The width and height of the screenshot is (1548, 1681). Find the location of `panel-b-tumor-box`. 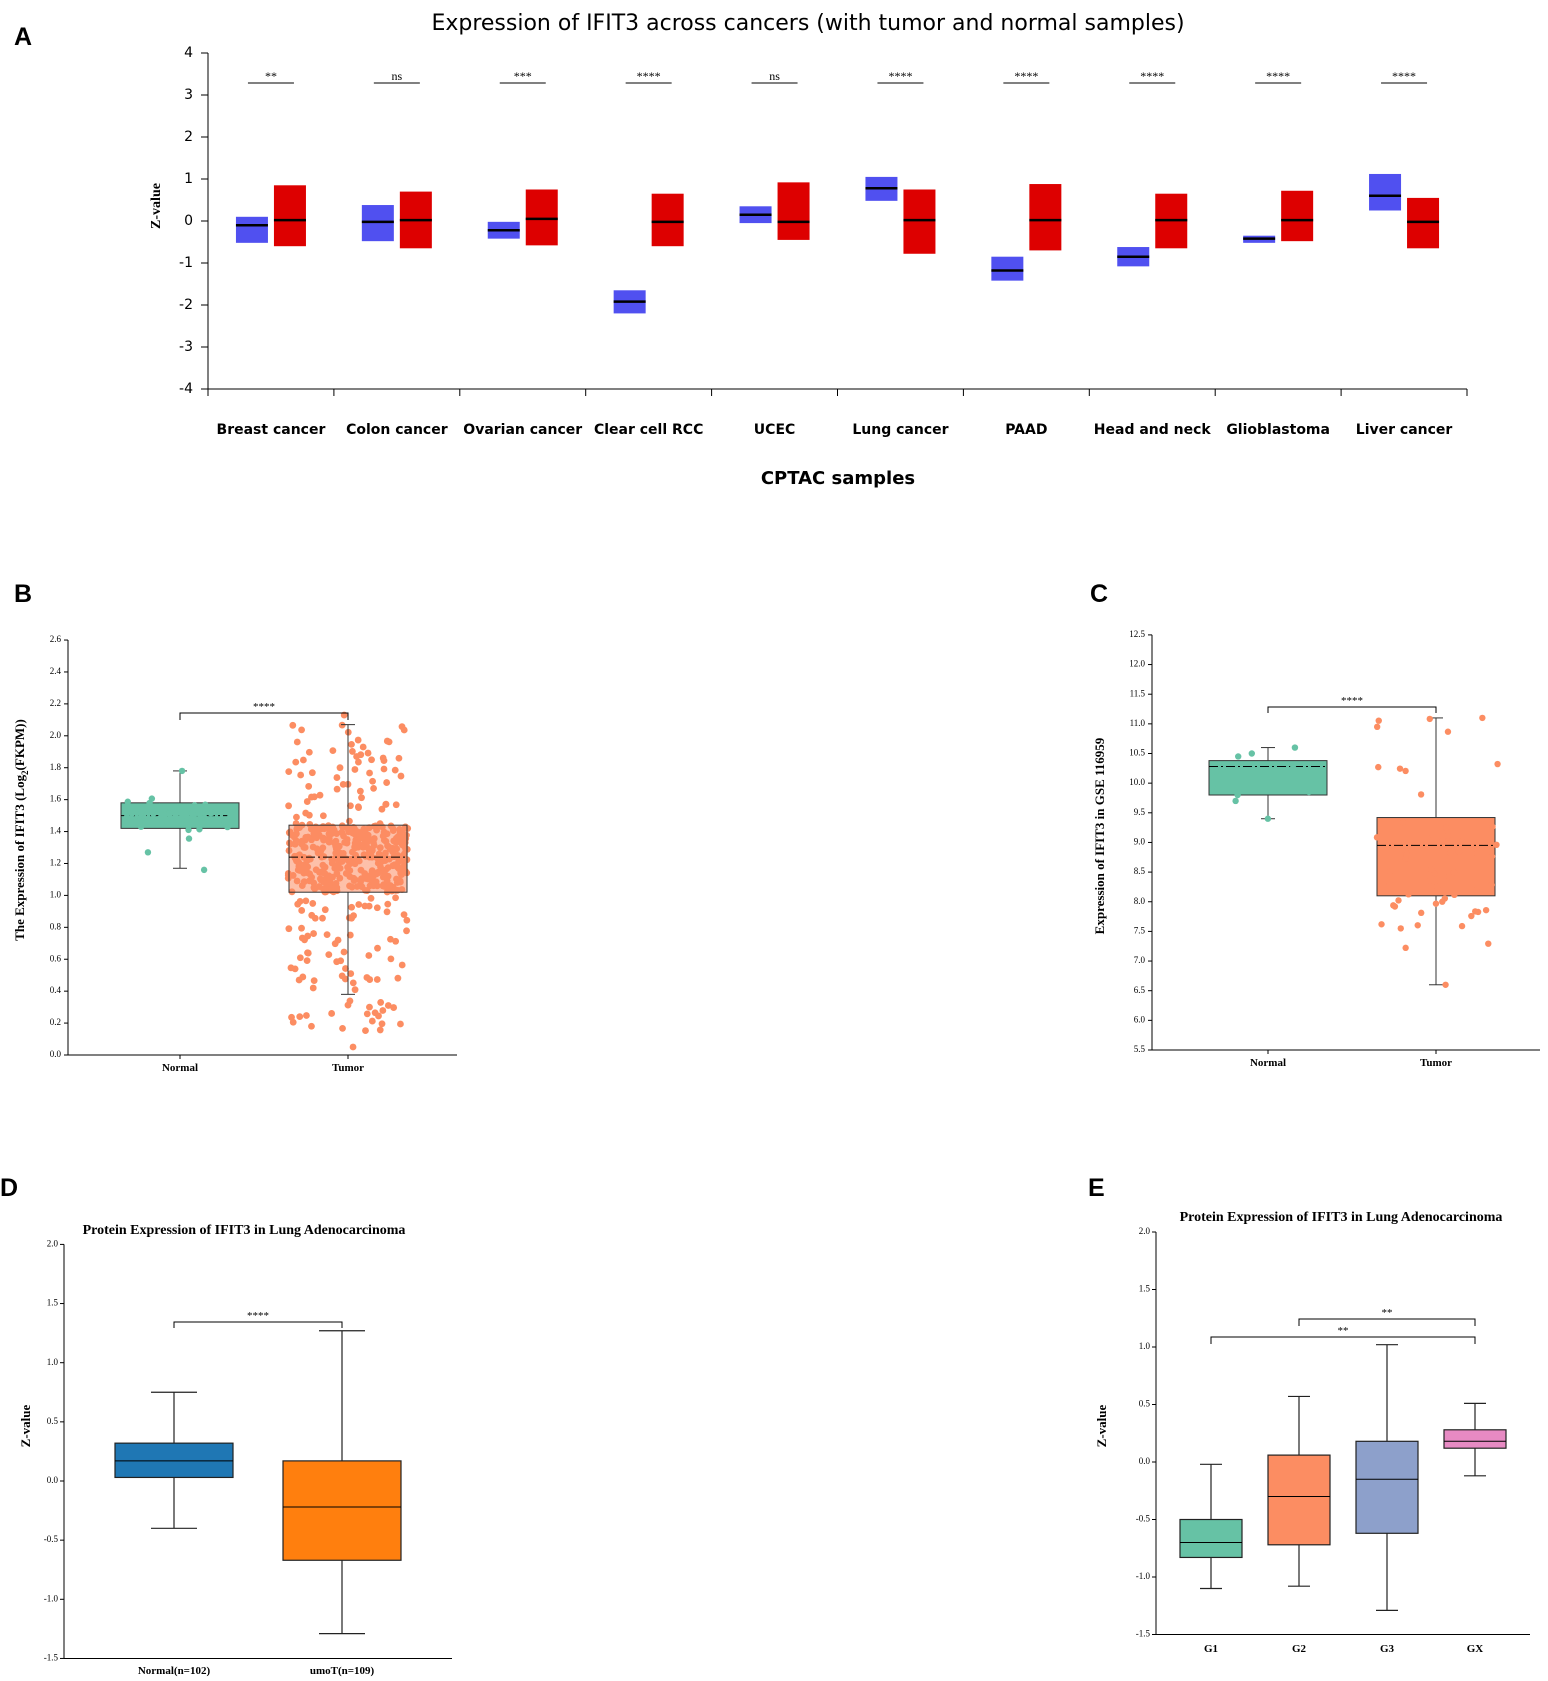

panel-b-tumor-box is located at coordinates (348, 858).